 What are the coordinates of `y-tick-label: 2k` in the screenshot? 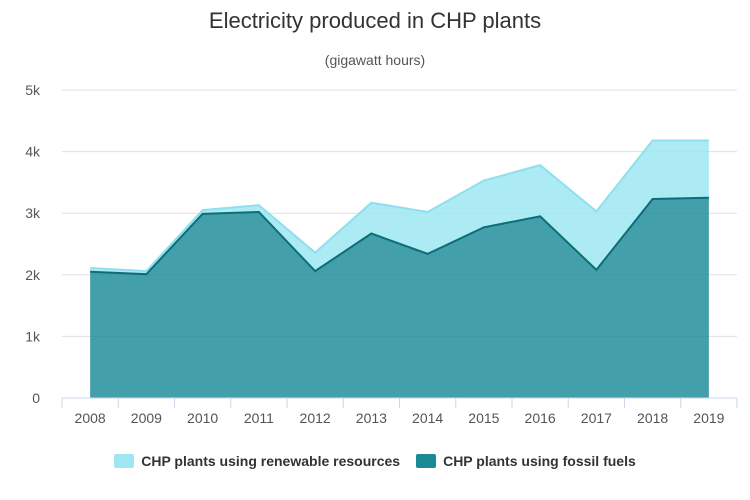 It's located at (33, 275).